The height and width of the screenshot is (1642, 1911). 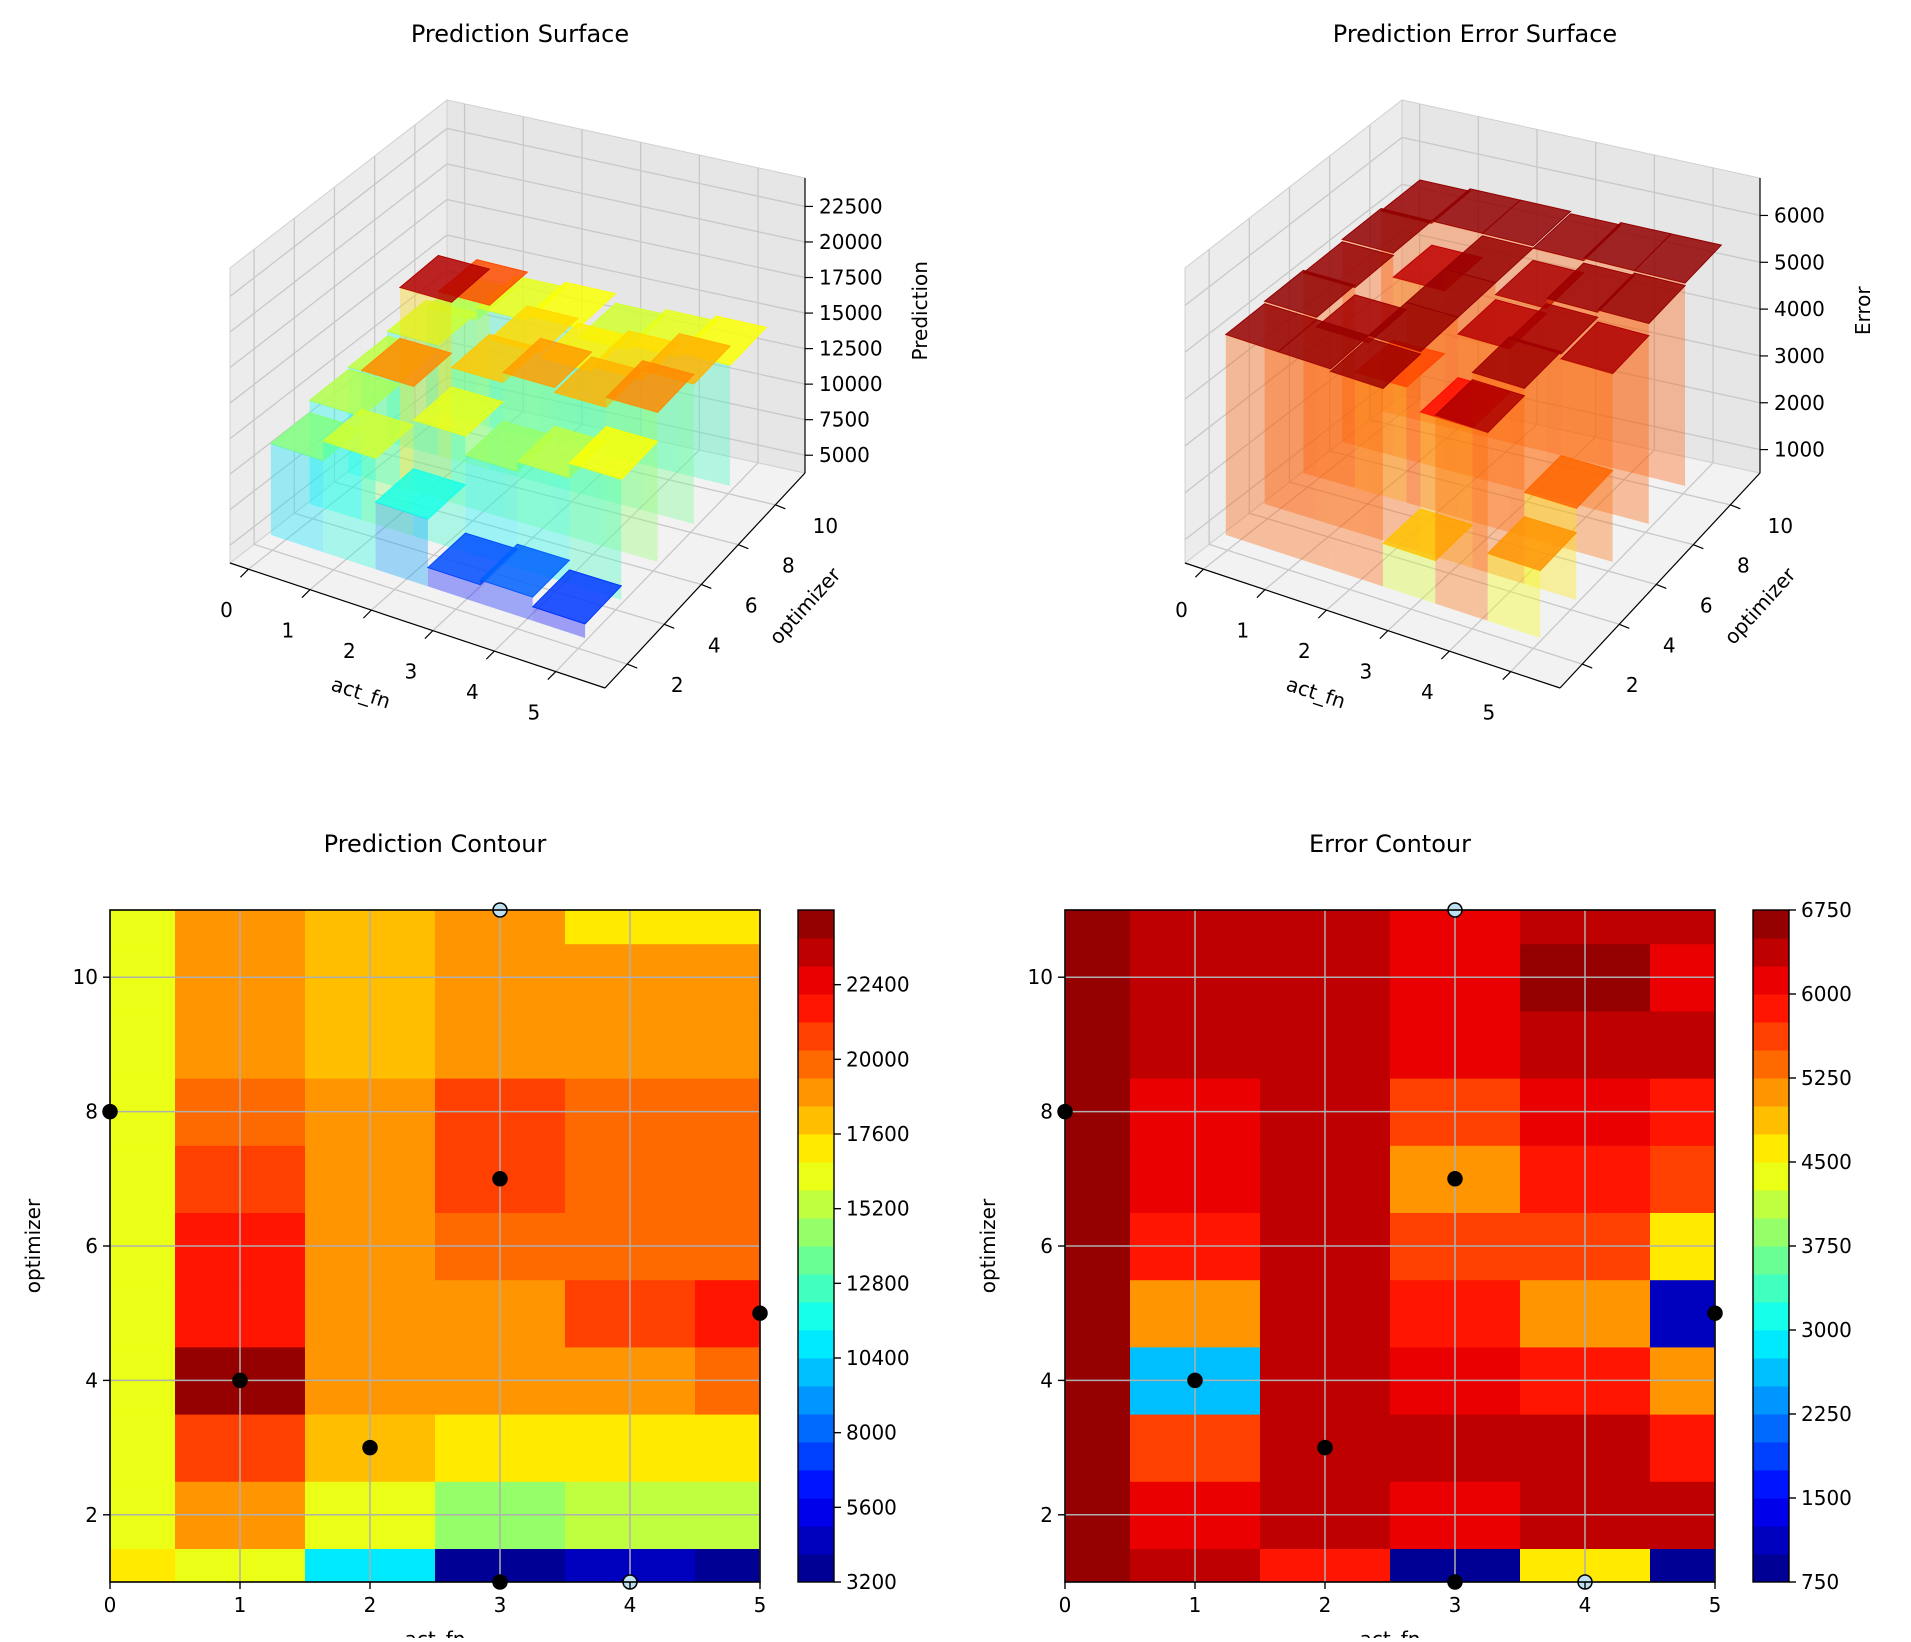 What do you see at coordinates (871, 1582) in the screenshot?
I see `colorbar-tick-label: 3200` at bounding box center [871, 1582].